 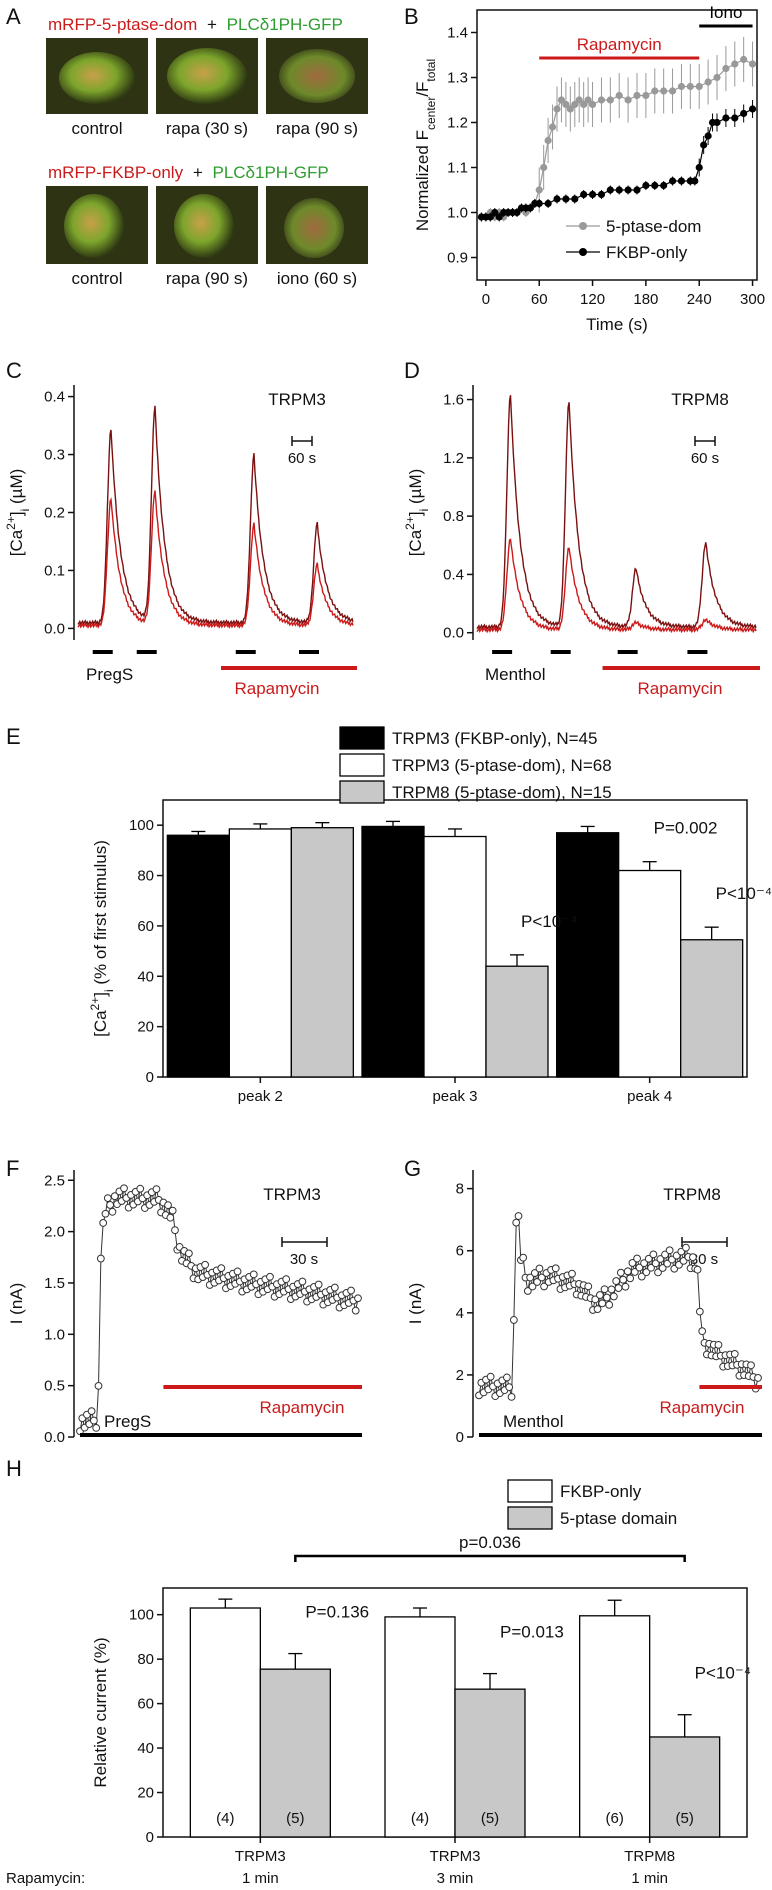 I want to click on d-ytick-label: 1.6, so click(x=453, y=400).